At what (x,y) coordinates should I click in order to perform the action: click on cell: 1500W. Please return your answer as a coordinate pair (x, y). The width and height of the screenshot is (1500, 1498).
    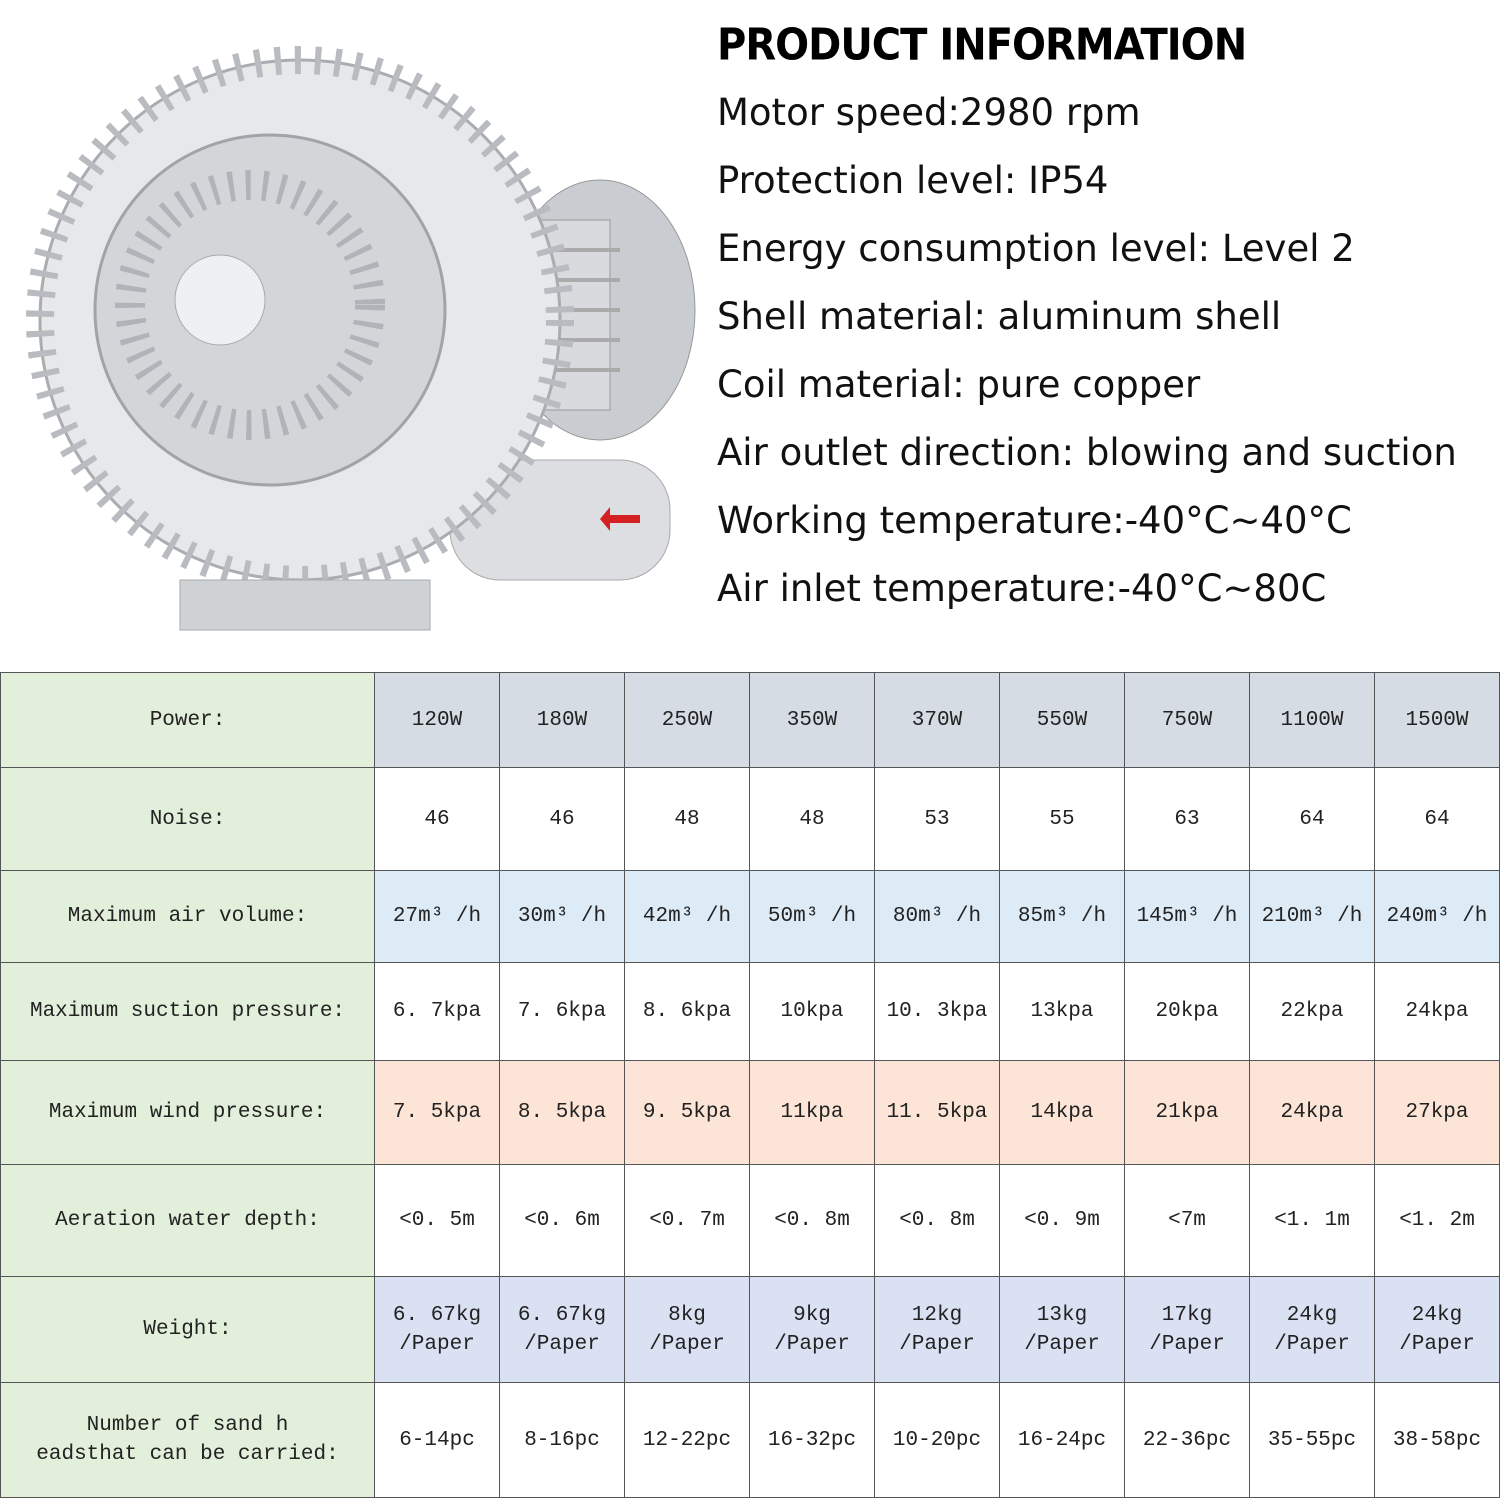
    Looking at the image, I should click on (1437, 720).